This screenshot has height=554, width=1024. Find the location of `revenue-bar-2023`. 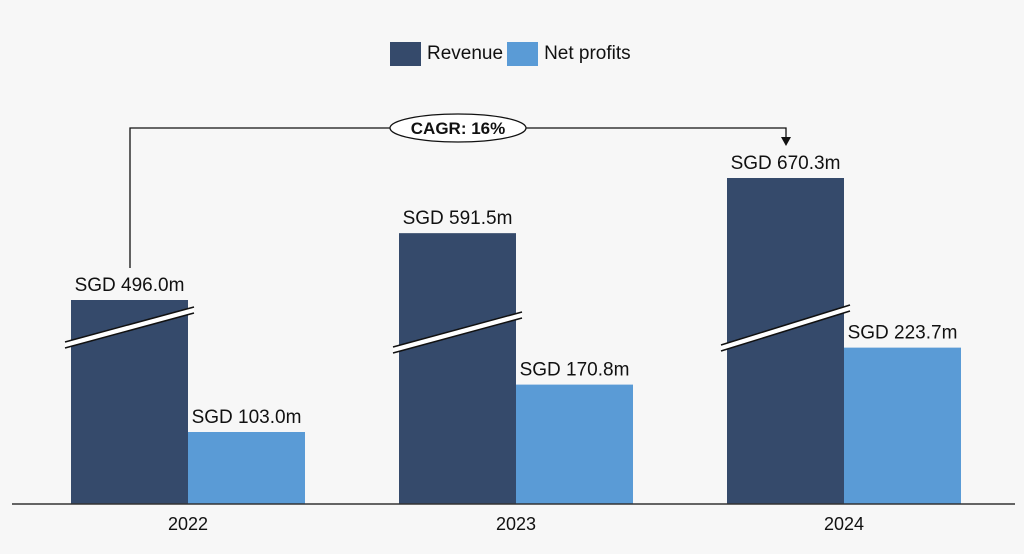

revenue-bar-2023 is located at coordinates (457, 369).